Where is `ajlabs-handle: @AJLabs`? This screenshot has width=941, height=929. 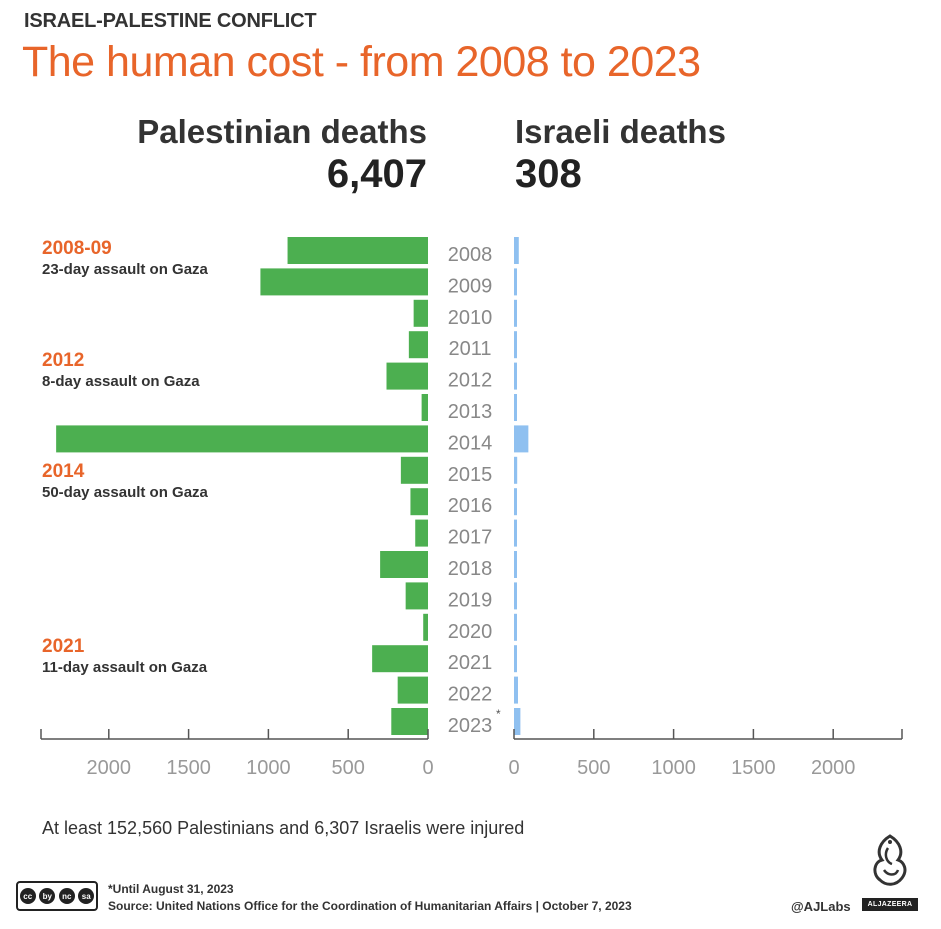 ajlabs-handle: @AJLabs is located at coordinates (821, 906).